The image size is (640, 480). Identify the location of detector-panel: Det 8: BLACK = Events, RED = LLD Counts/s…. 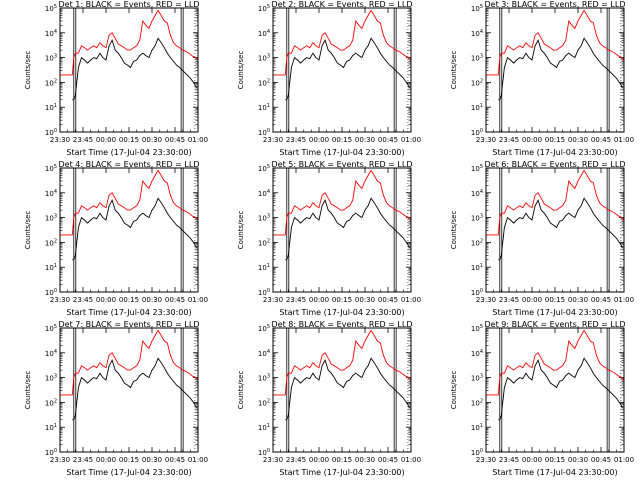
(319, 400).